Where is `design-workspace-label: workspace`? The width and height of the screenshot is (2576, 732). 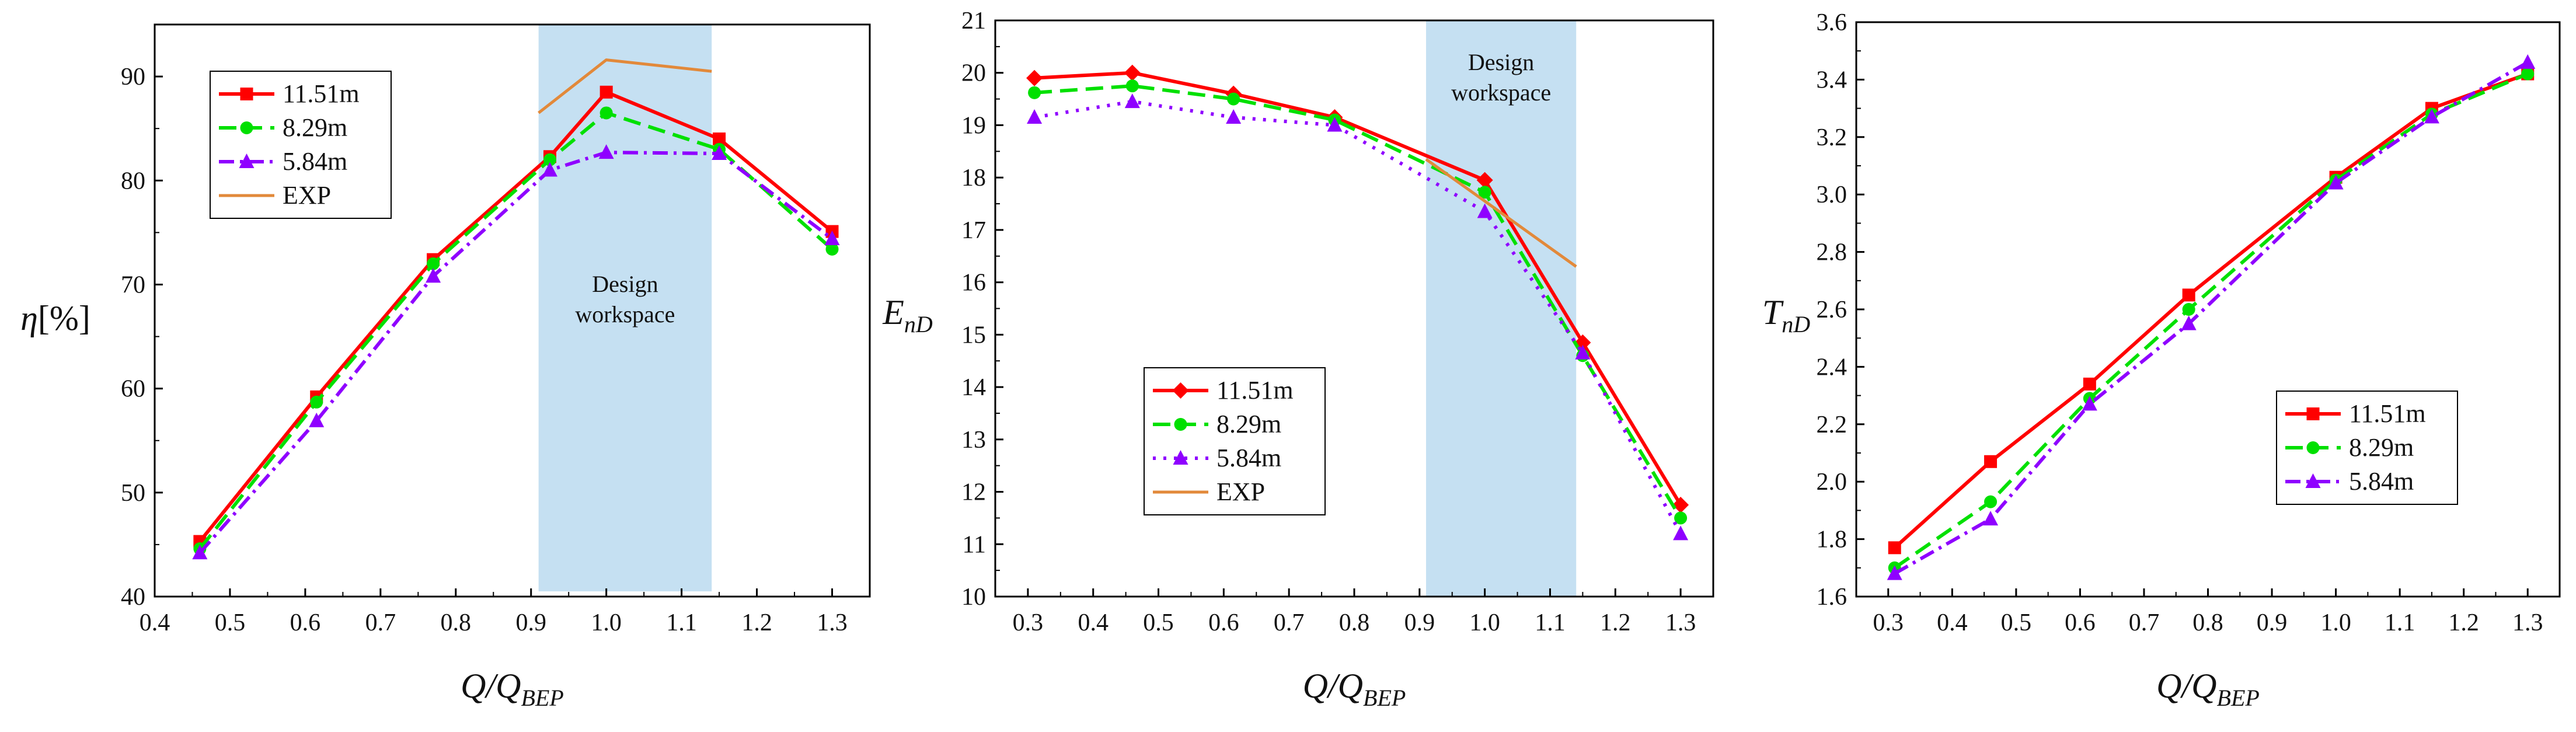 design-workspace-label: workspace is located at coordinates (1501, 93).